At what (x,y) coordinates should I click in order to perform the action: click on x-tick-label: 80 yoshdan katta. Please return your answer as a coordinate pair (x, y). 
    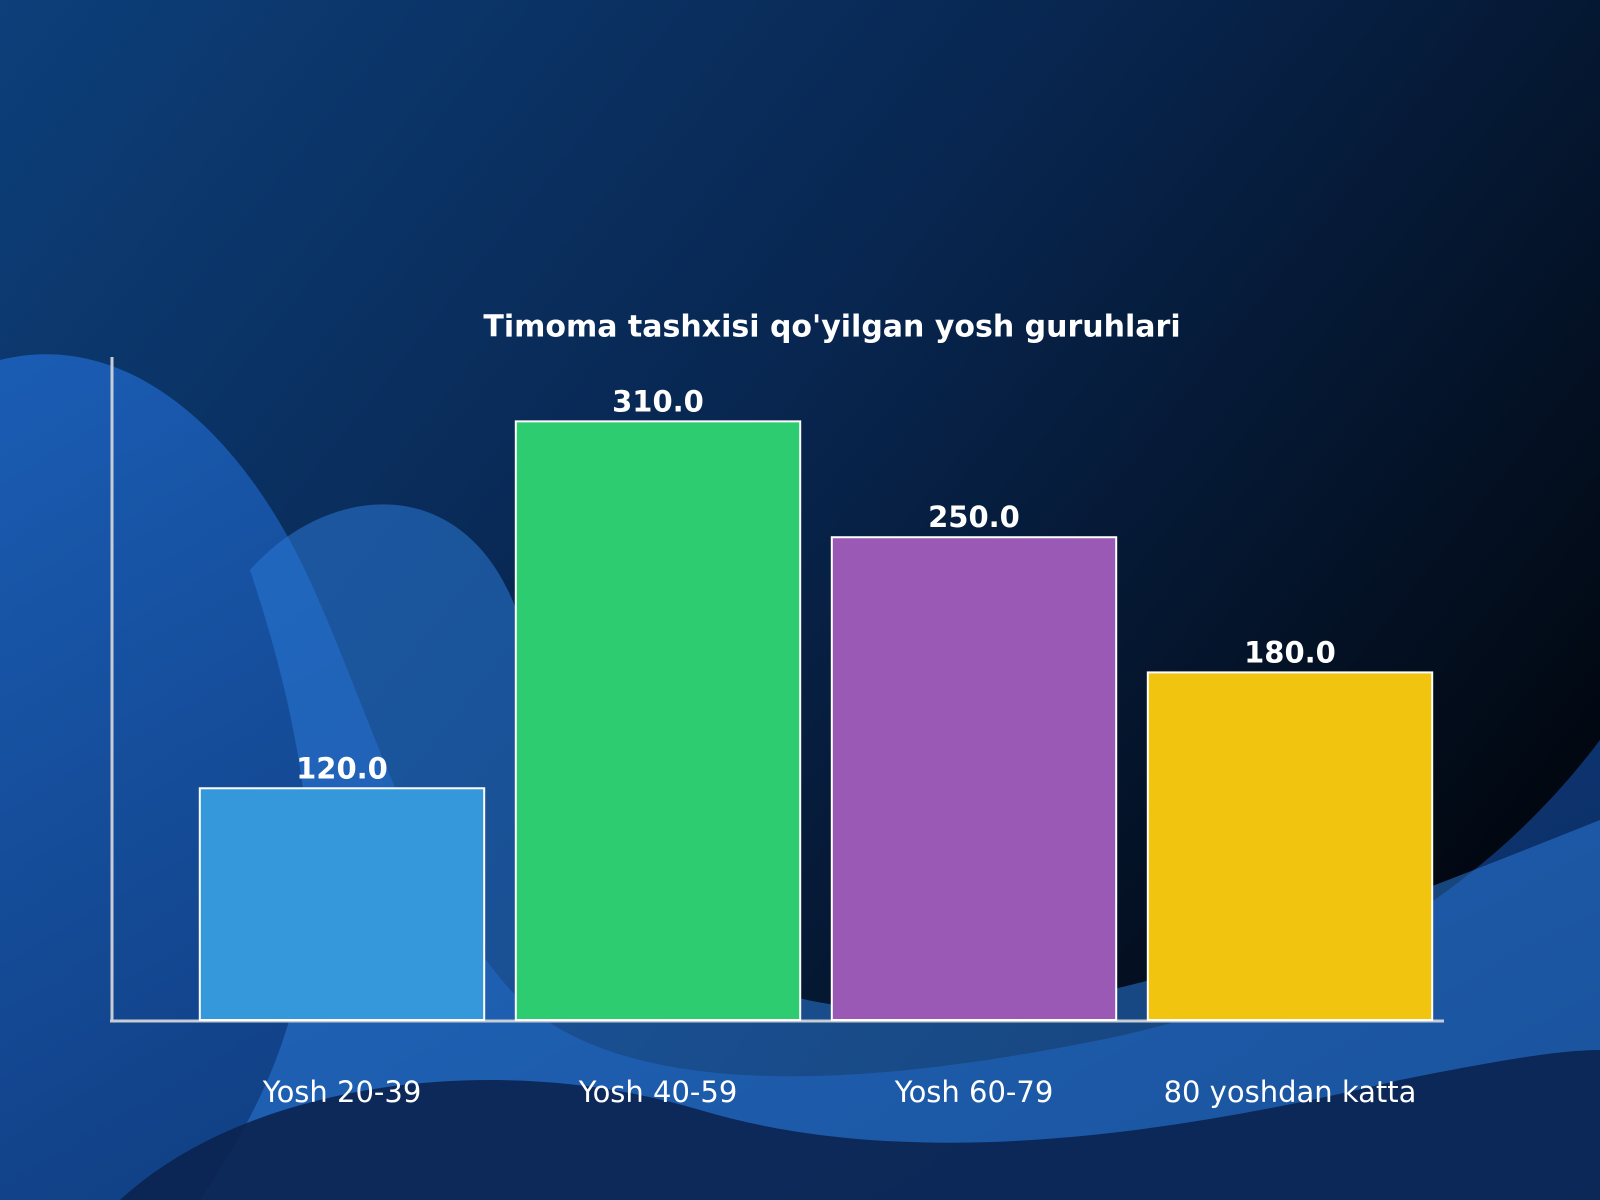
    Looking at the image, I should click on (1290, 1092).